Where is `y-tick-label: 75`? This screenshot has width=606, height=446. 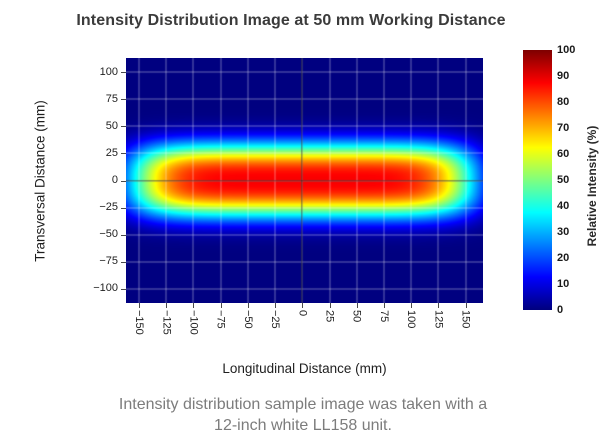 y-tick-label: 75 is located at coordinates (111, 98).